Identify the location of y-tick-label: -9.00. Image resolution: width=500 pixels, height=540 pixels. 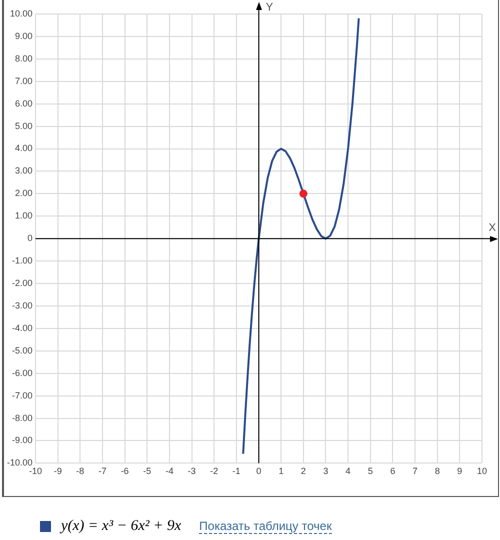
(22, 440).